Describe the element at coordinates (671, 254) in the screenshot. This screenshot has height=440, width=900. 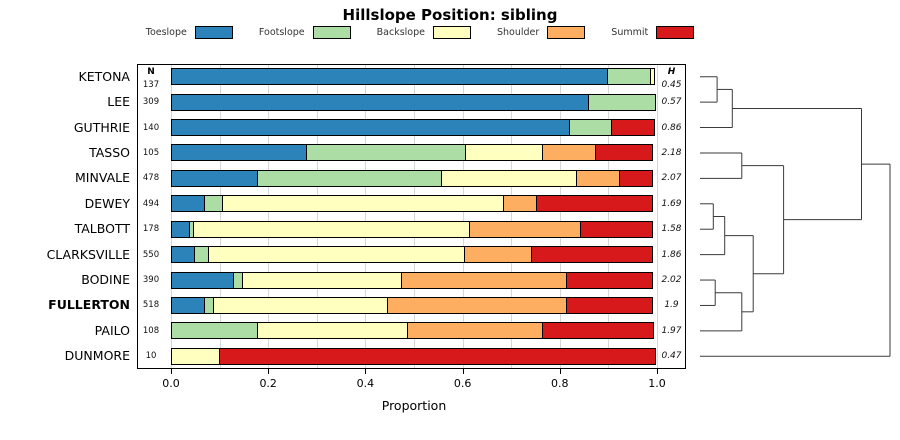
I see `h-value: 1.86` at that location.